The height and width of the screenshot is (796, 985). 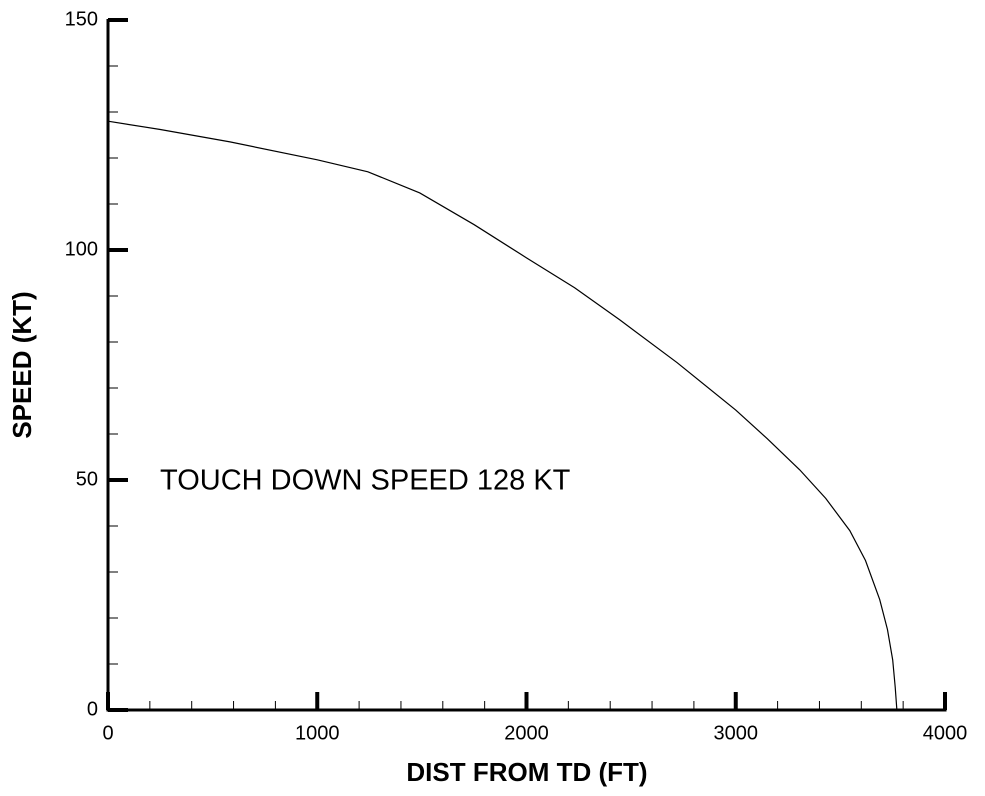 What do you see at coordinates (87, 479) in the screenshot?
I see `y-tick-label: 50` at bounding box center [87, 479].